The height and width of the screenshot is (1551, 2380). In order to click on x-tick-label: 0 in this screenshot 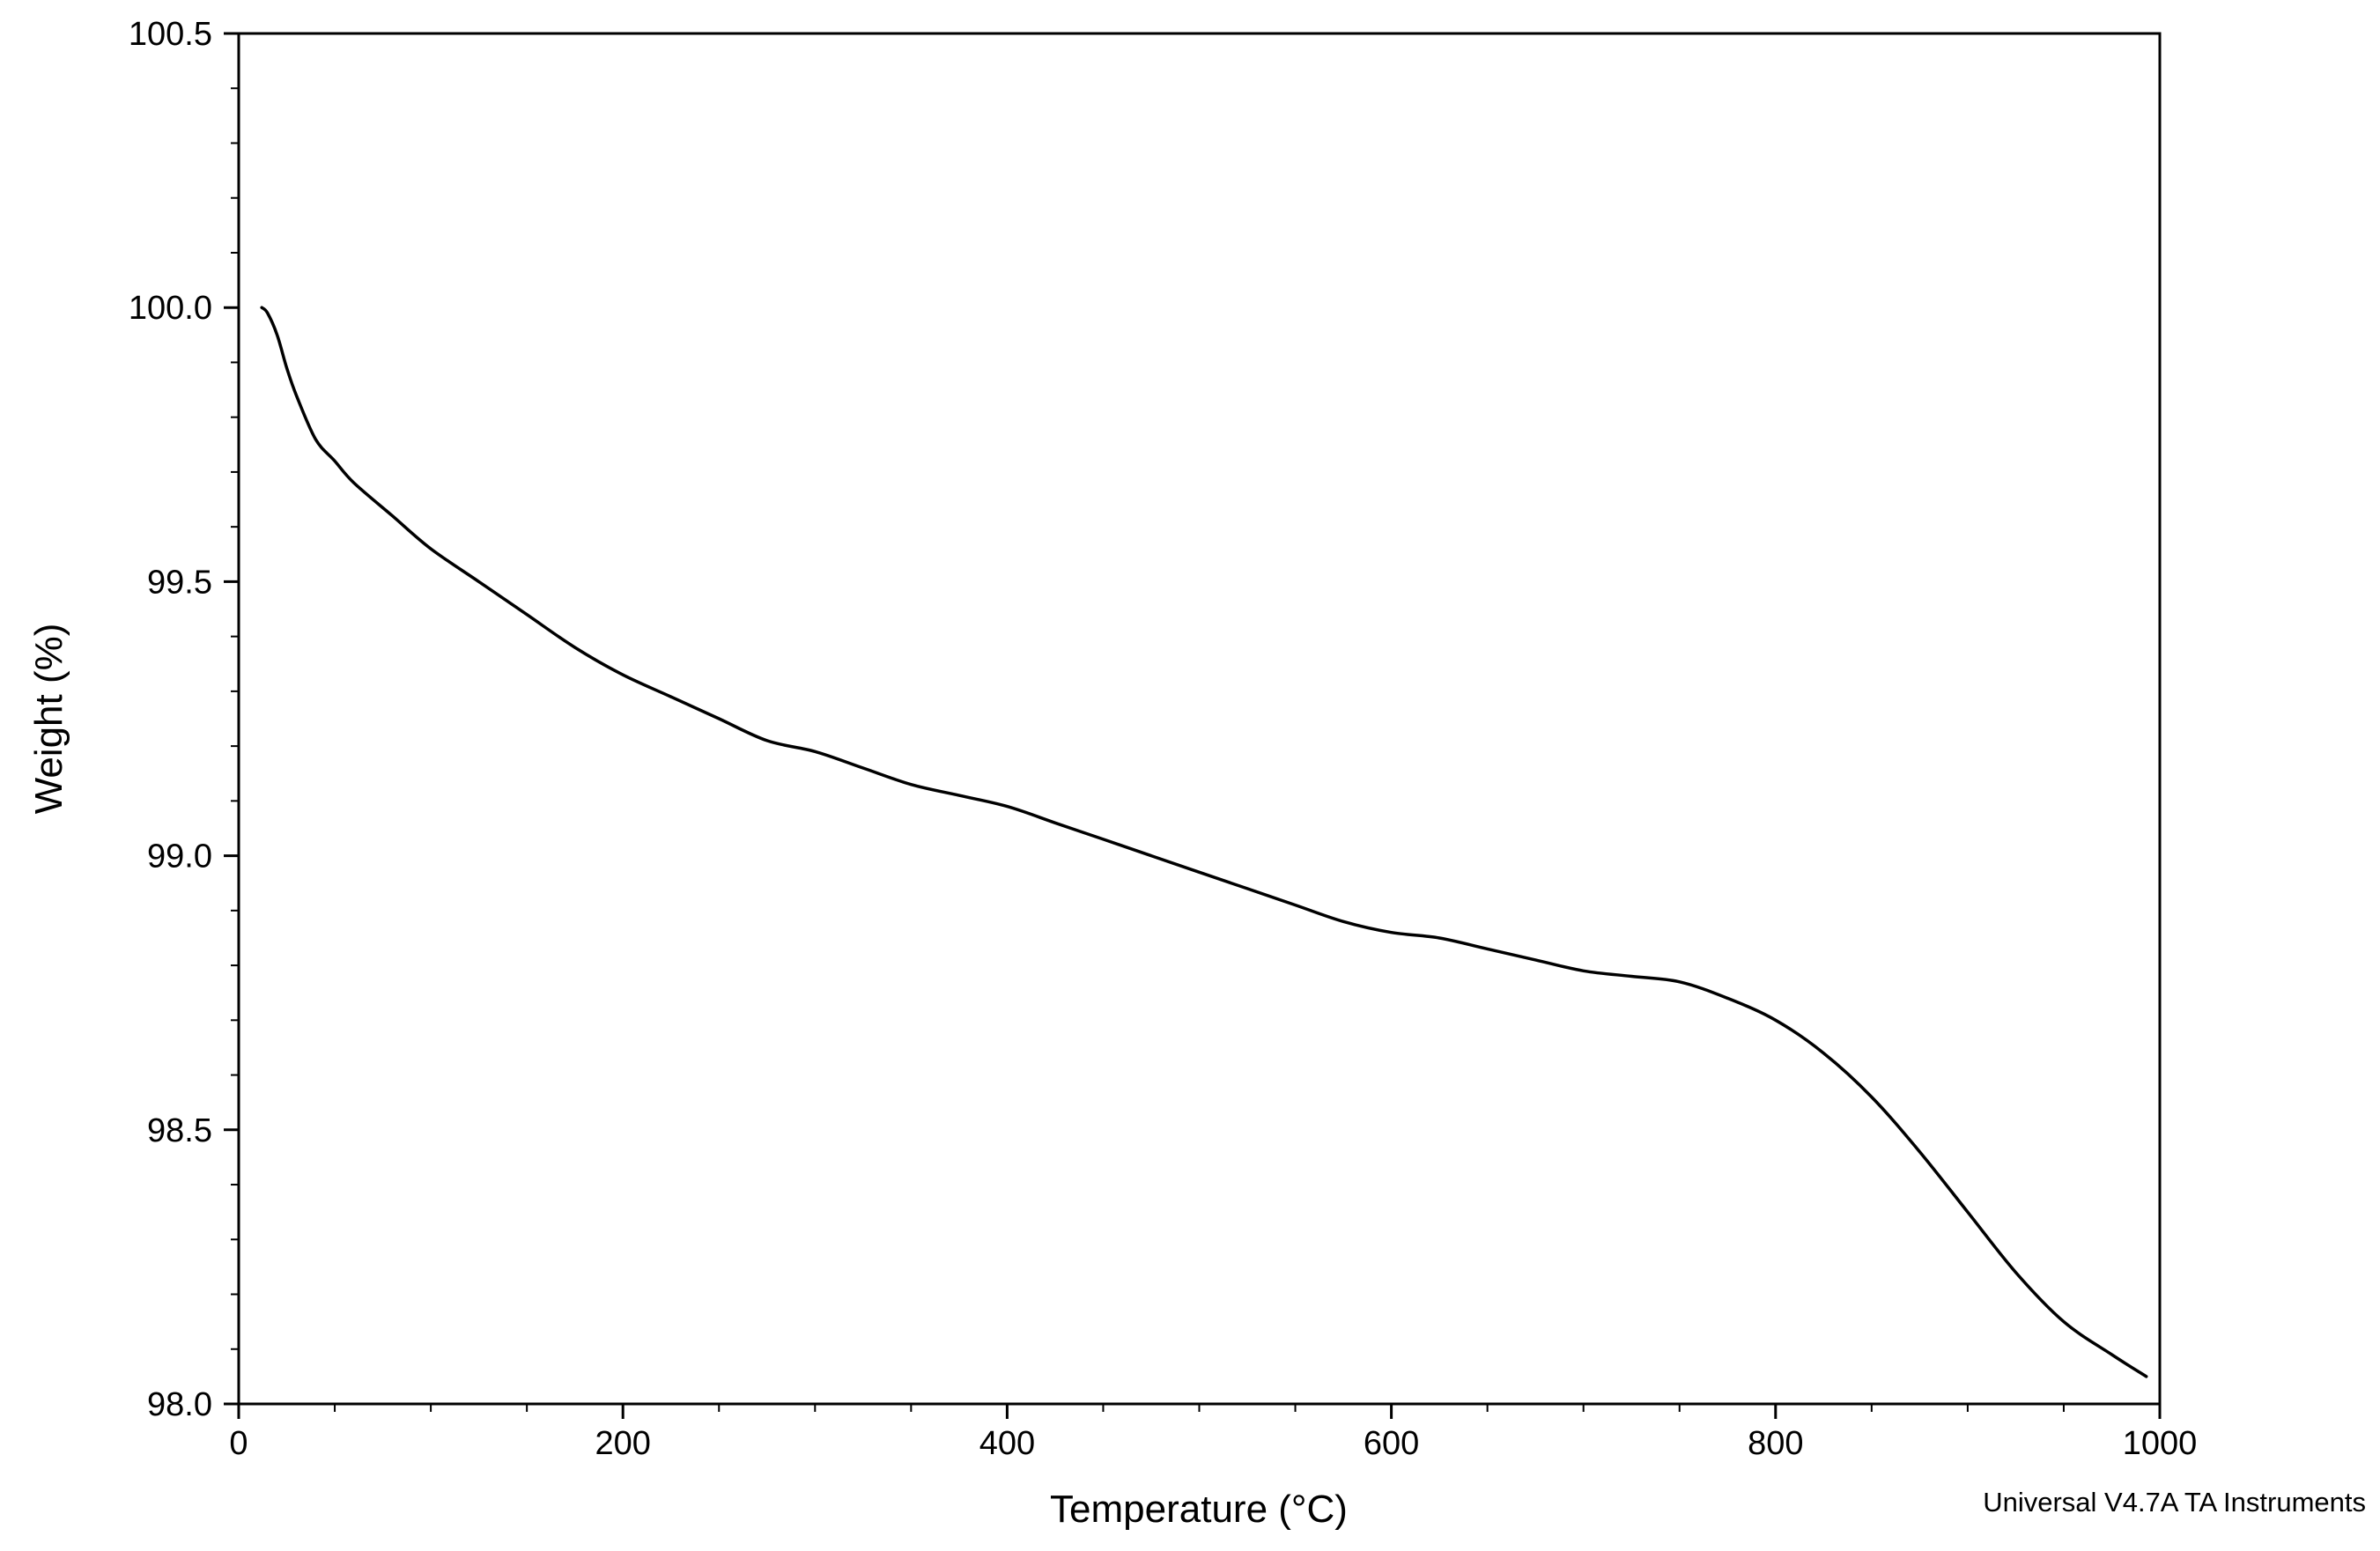, I will do `click(238, 1443)`.